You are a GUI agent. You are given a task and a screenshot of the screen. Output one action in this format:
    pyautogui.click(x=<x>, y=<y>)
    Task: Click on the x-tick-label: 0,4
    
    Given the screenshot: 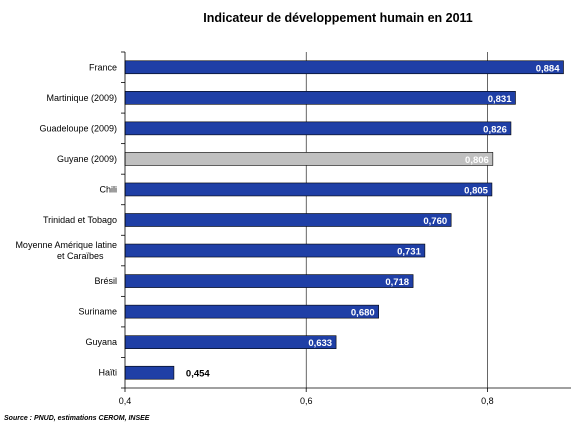 What is the action you would take?
    pyautogui.click(x=125, y=401)
    